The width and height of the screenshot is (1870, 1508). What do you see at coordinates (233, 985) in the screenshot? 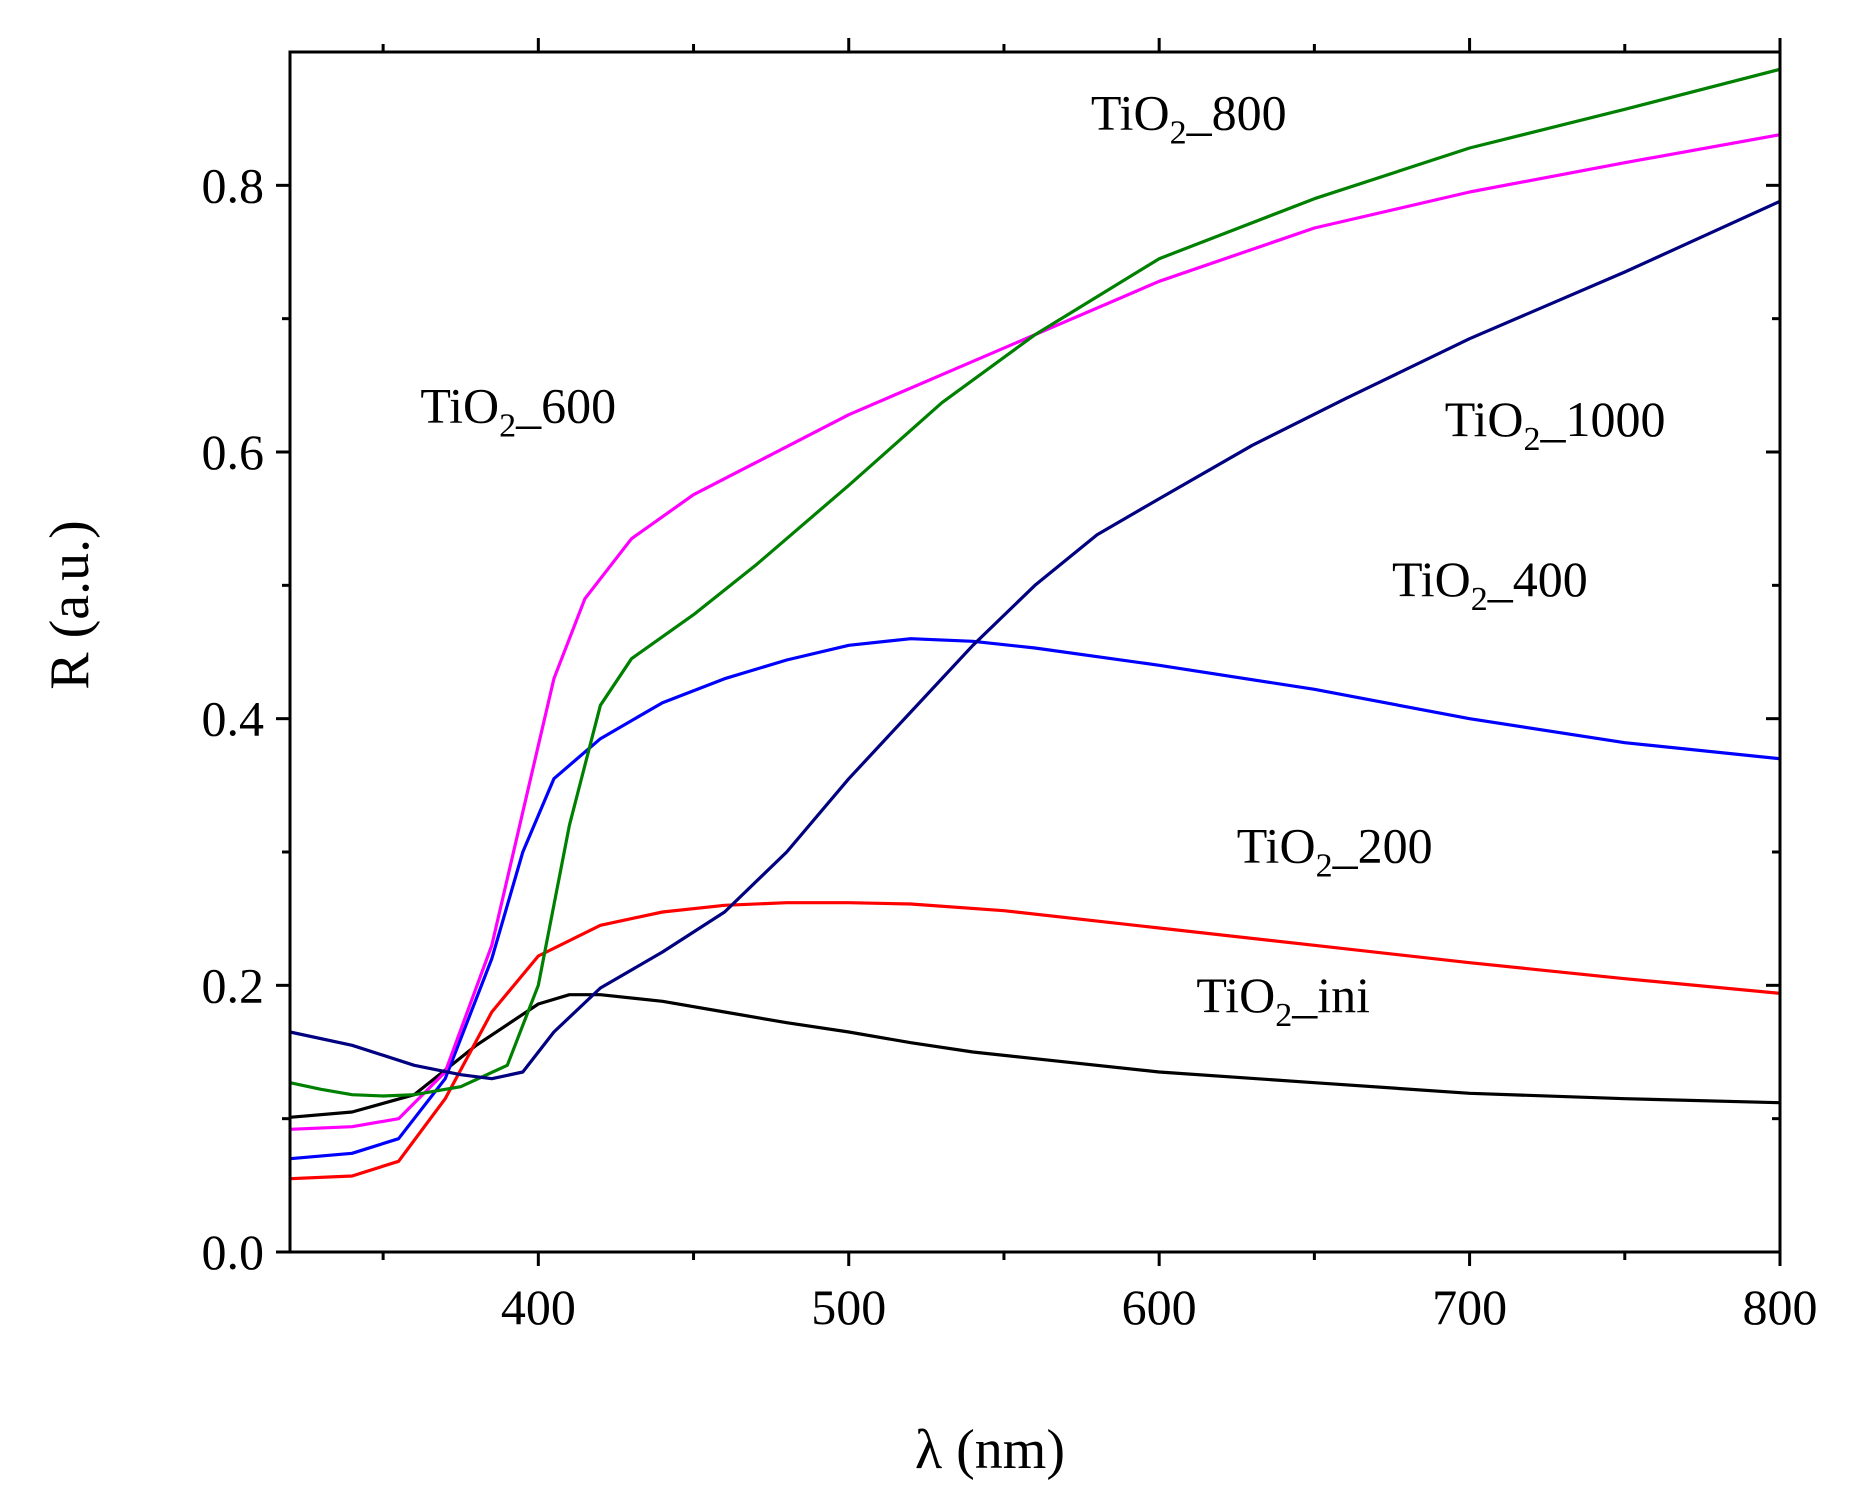
I see `y-tick-label: 0.2` at bounding box center [233, 985].